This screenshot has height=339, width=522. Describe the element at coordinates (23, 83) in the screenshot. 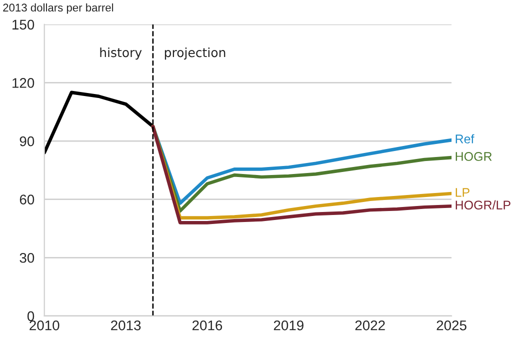

I see `y-tick-label: 120` at that location.